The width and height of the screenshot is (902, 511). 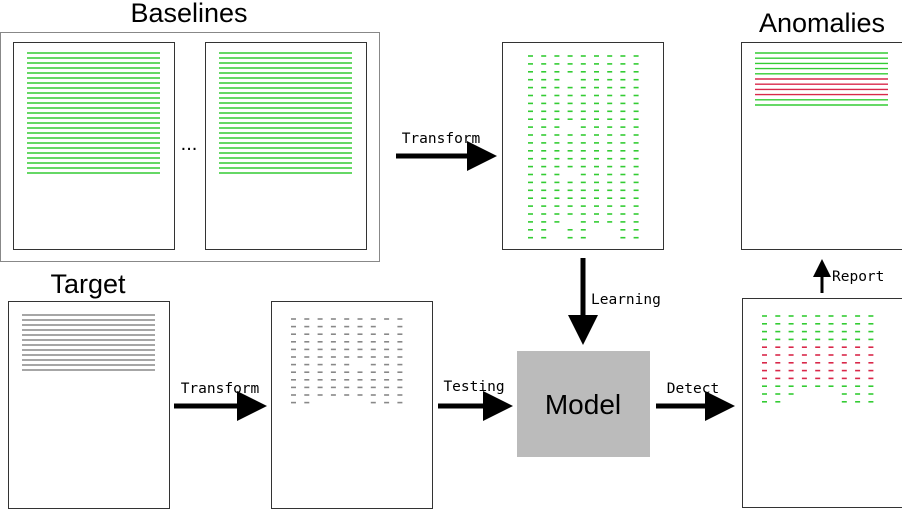 What do you see at coordinates (821, 79) in the screenshot?
I see `anomalies-document-lines` at bounding box center [821, 79].